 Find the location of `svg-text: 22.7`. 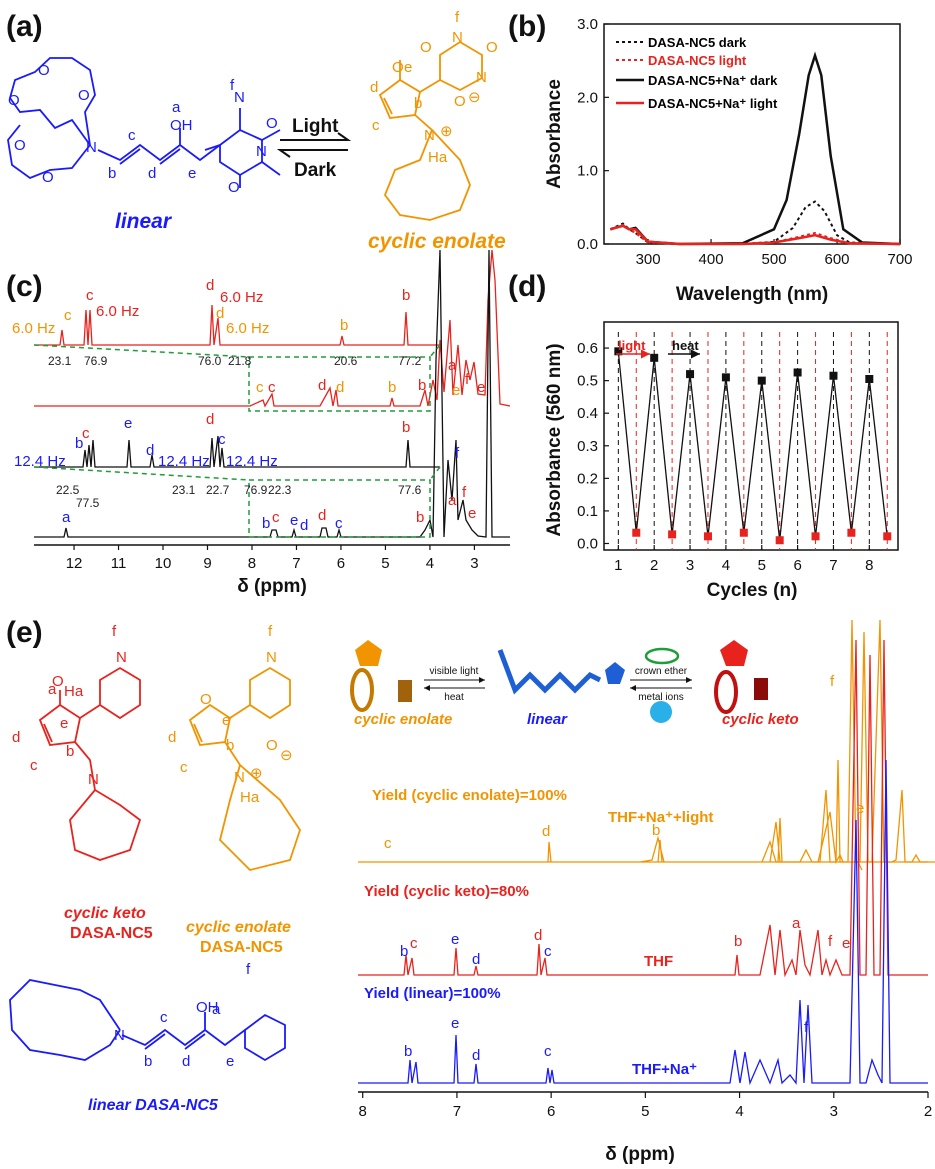

svg-text: 22.7 is located at coordinates (218, 490).